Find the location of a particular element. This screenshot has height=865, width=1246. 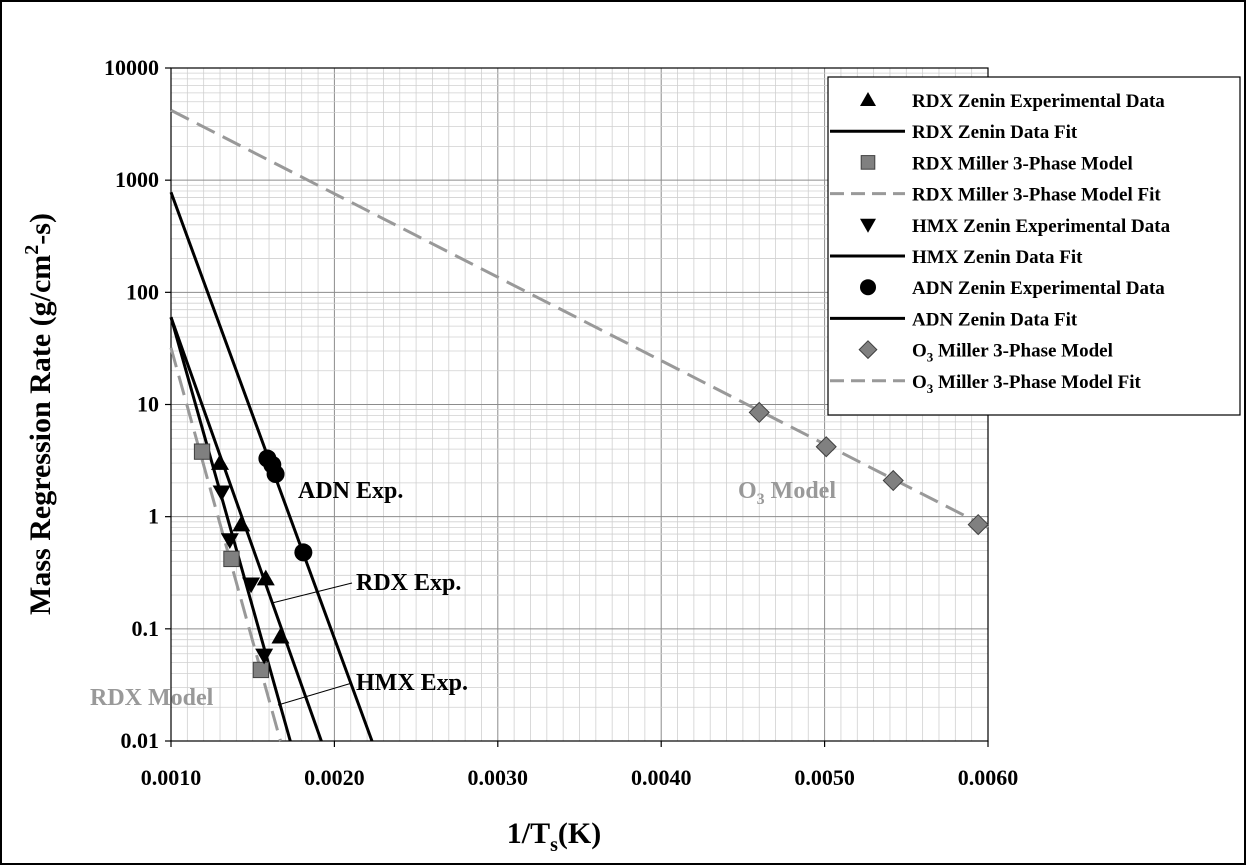

x-axis-title-tail: (K) is located at coordinates (579, 833).